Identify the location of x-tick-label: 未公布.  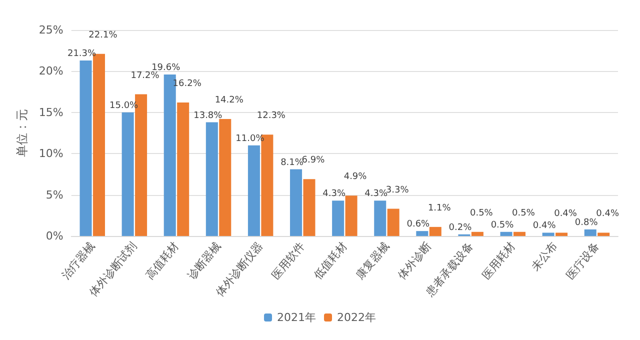
(544, 257).